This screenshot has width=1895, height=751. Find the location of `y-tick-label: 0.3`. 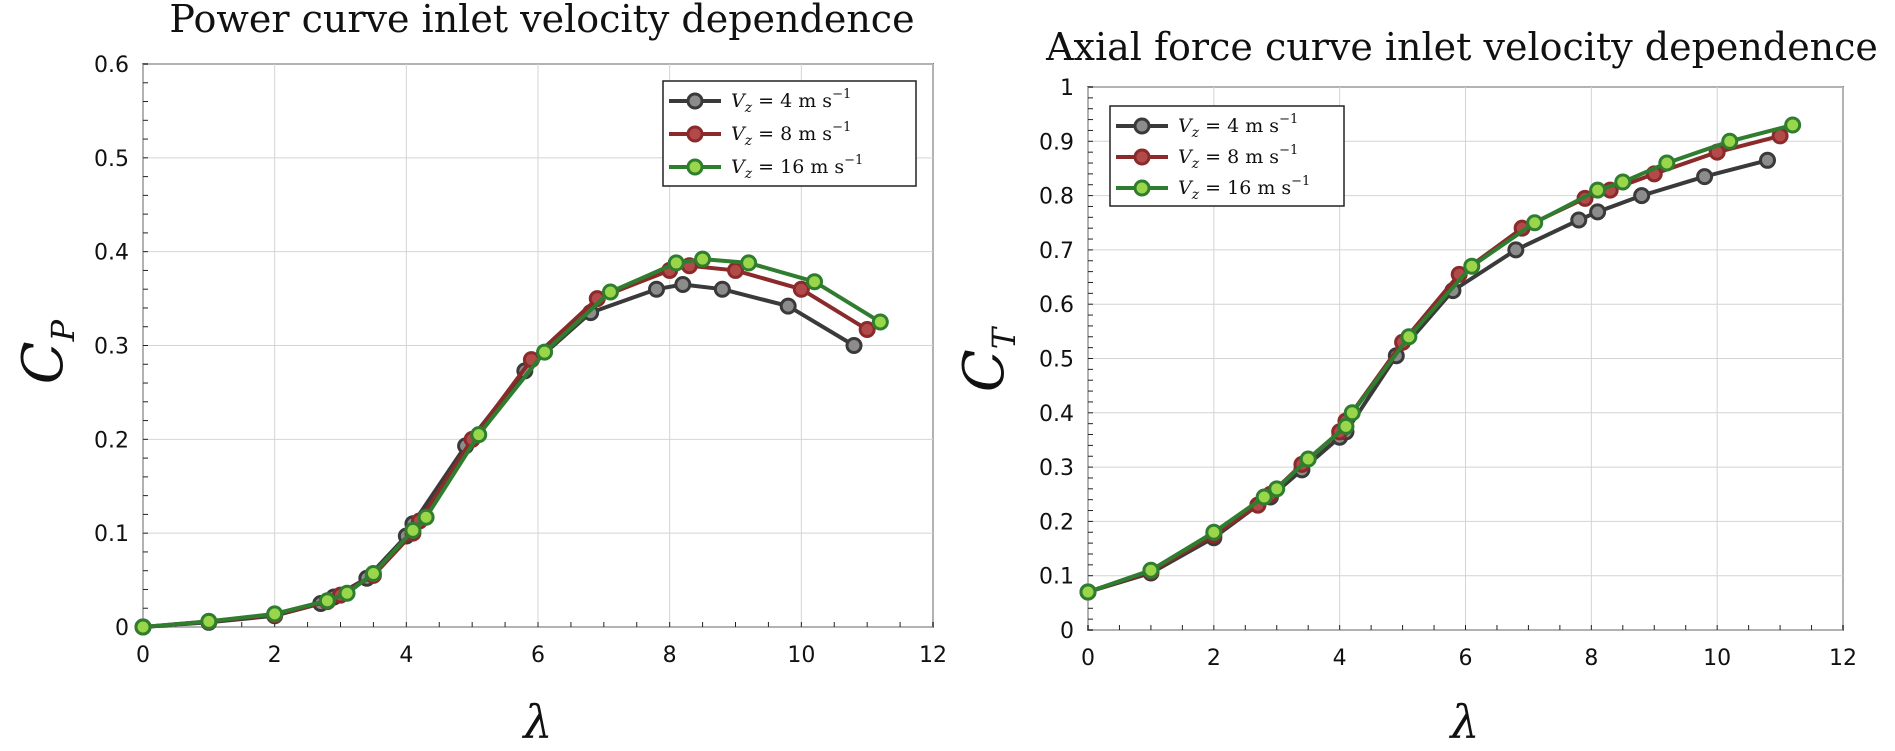

y-tick-label: 0.3 is located at coordinates (111, 347).